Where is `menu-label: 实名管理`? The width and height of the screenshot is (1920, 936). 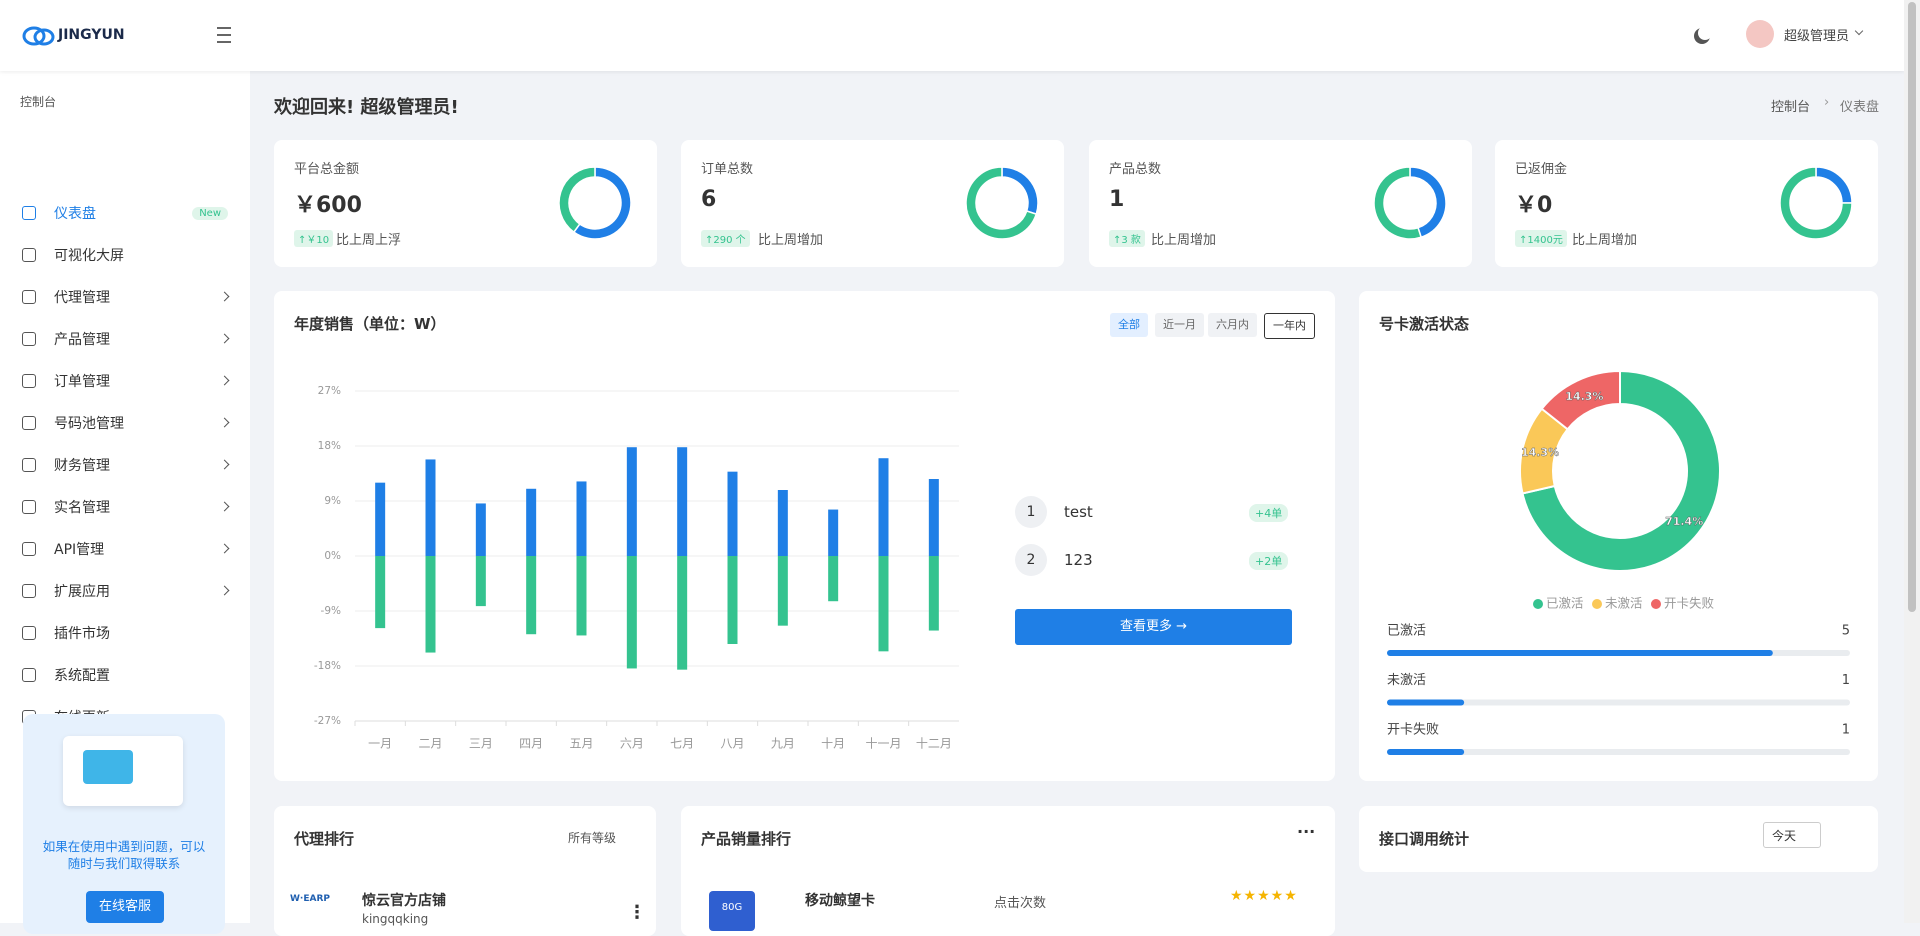
menu-label: 实名管理 is located at coordinates (82, 508).